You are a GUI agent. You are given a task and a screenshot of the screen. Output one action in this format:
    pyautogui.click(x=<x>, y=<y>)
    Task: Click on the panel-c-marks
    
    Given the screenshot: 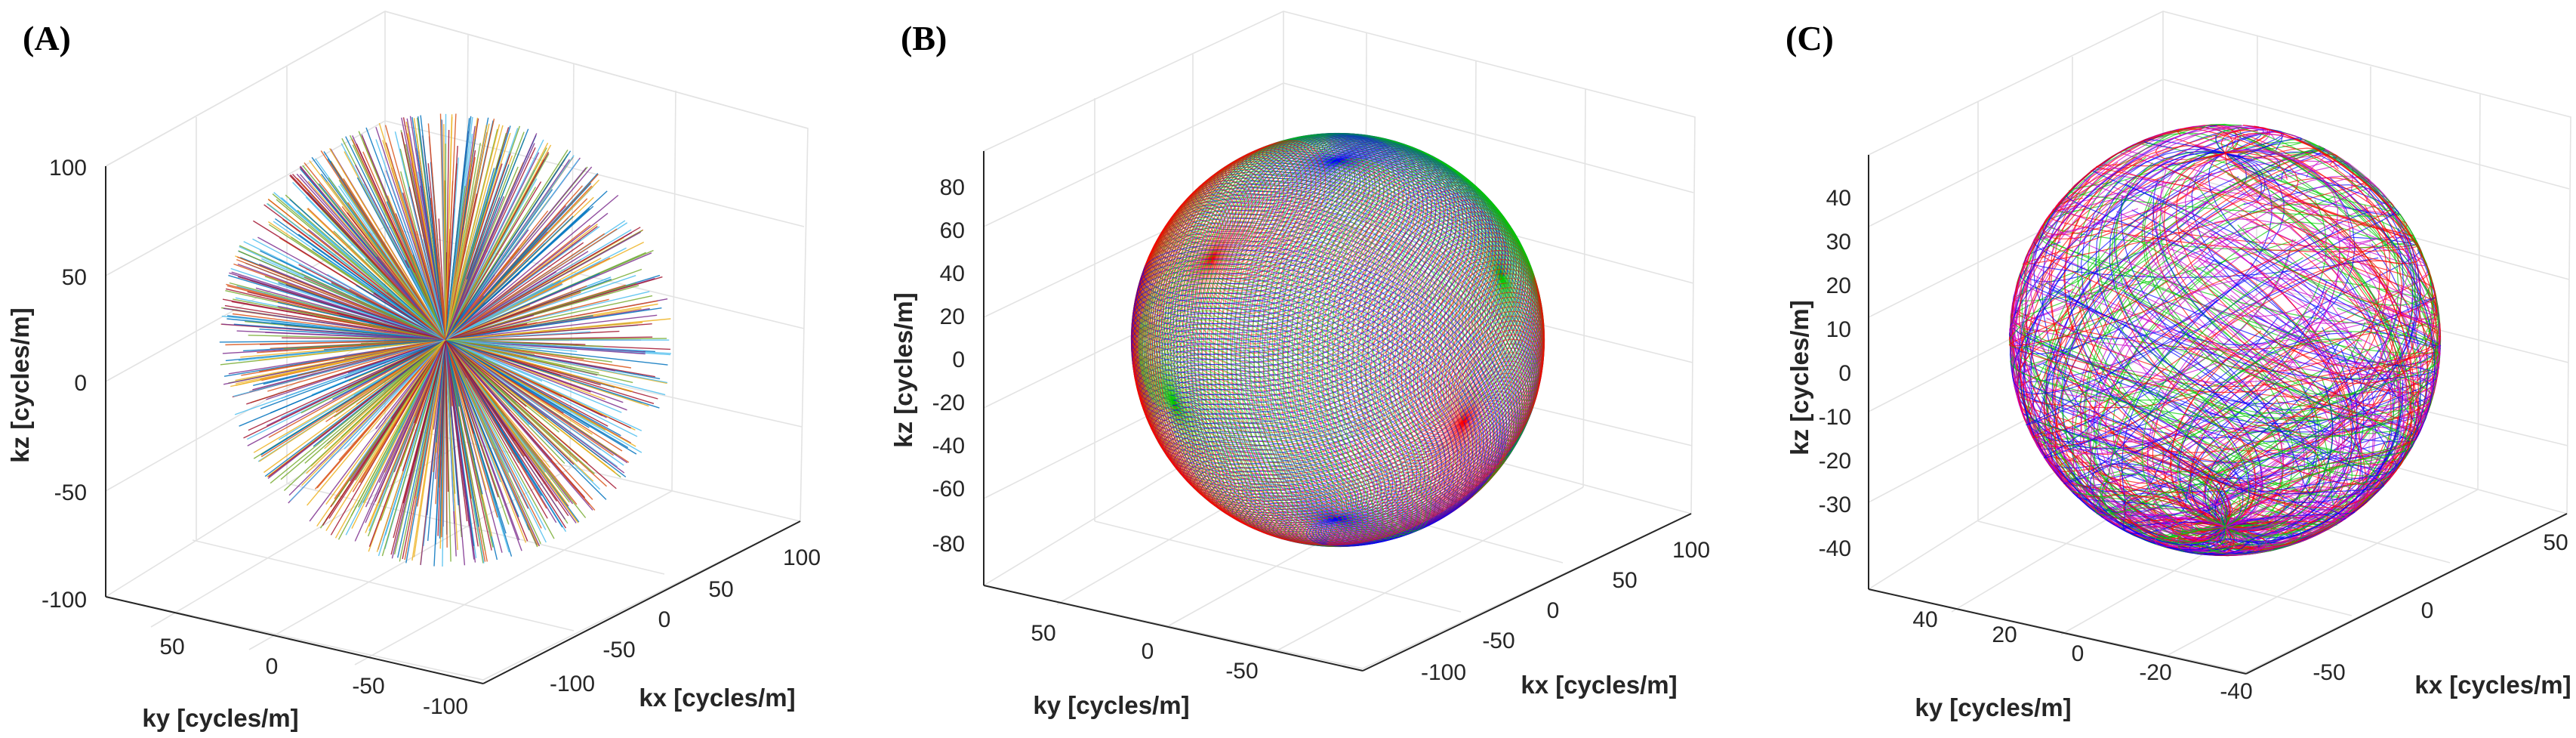 What is the action you would take?
    pyautogui.click(x=2225, y=340)
    